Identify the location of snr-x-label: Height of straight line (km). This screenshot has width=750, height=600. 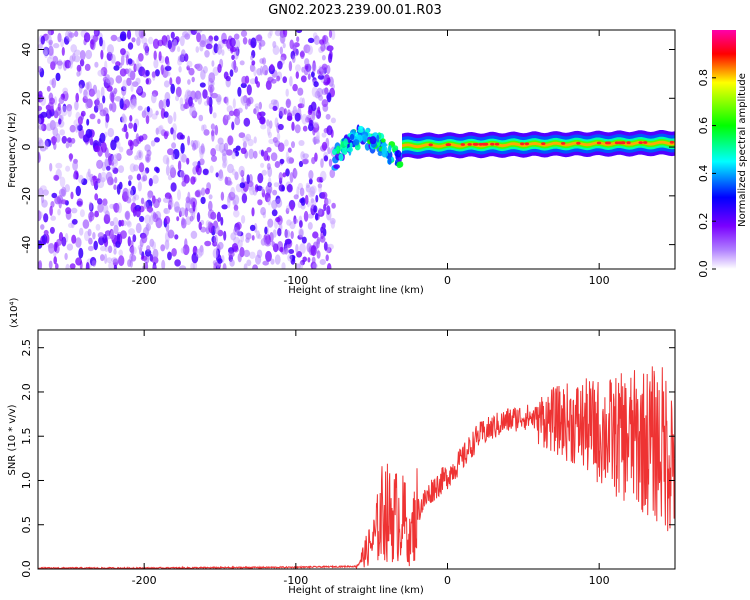
(356, 590).